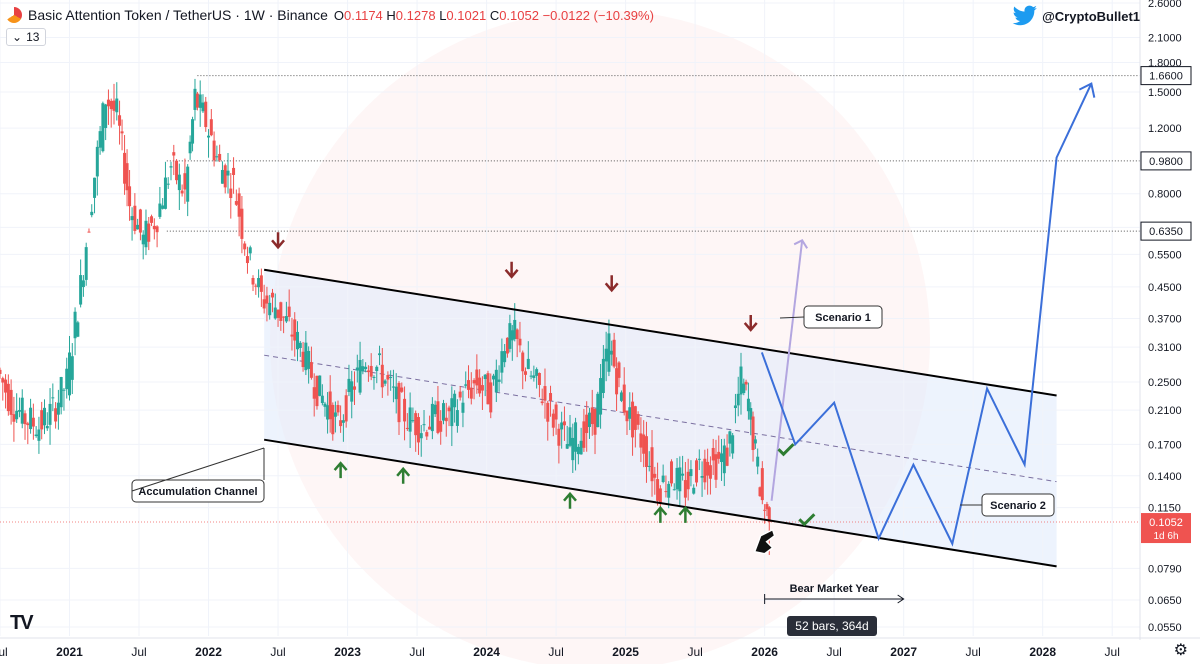  What do you see at coordinates (26, 37) in the screenshot?
I see `collapse-indicators-button: ⌄ 13` at bounding box center [26, 37].